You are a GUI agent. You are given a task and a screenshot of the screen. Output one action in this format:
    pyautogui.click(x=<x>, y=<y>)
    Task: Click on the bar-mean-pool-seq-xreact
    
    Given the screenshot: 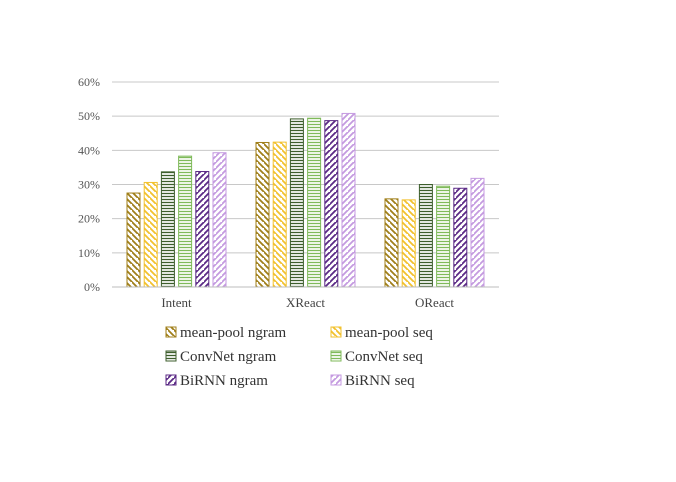 What is the action you would take?
    pyautogui.click(x=279, y=214)
    